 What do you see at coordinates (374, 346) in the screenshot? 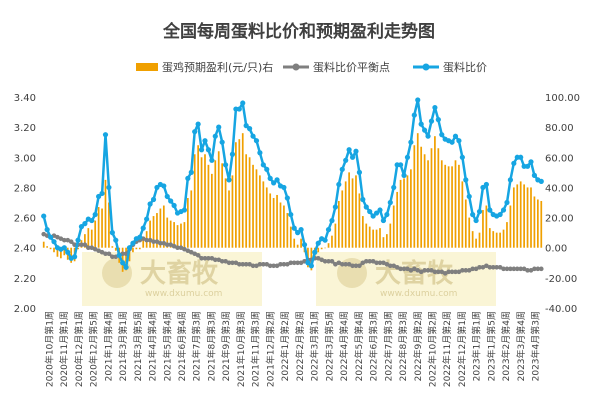
I see `x-tick-label: 2022年6月第3周` at bounding box center [374, 346].